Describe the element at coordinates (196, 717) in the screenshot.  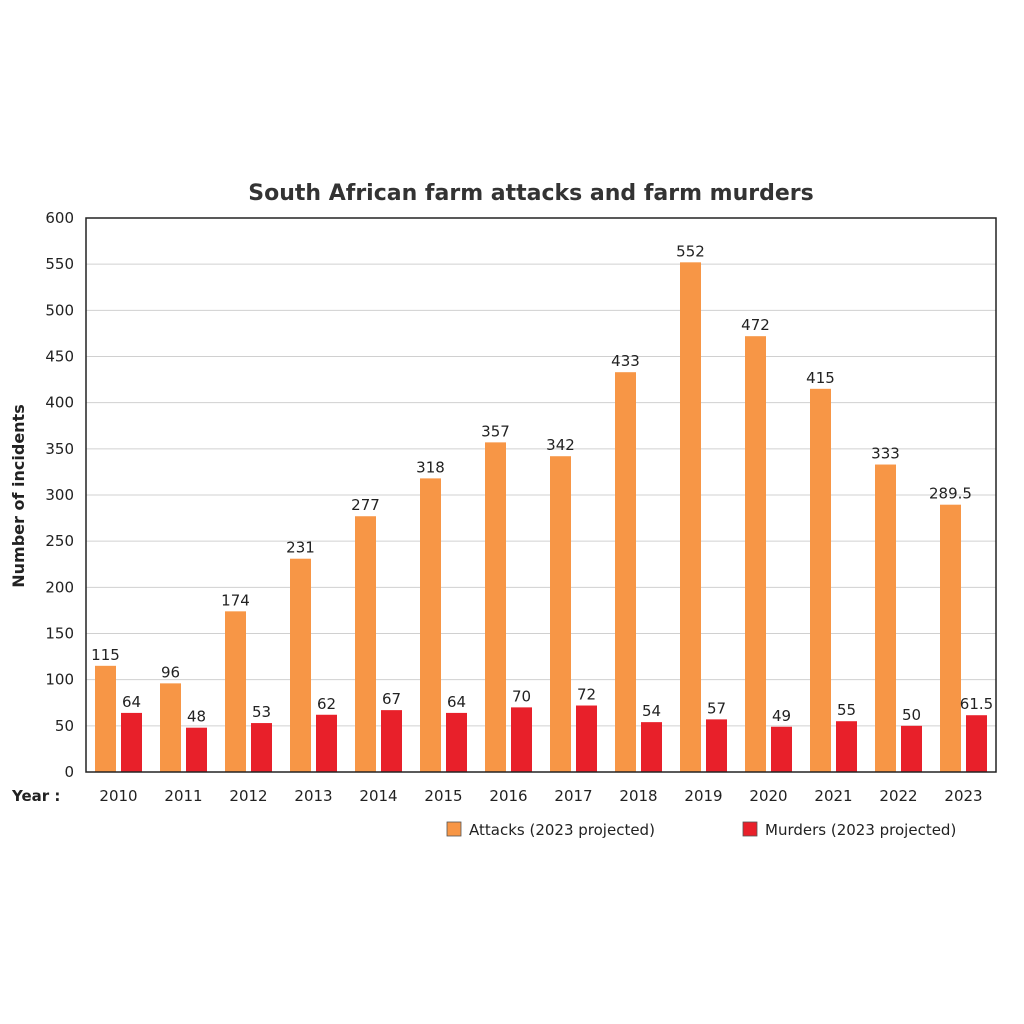
I see `murders-data-label: 48` at that location.